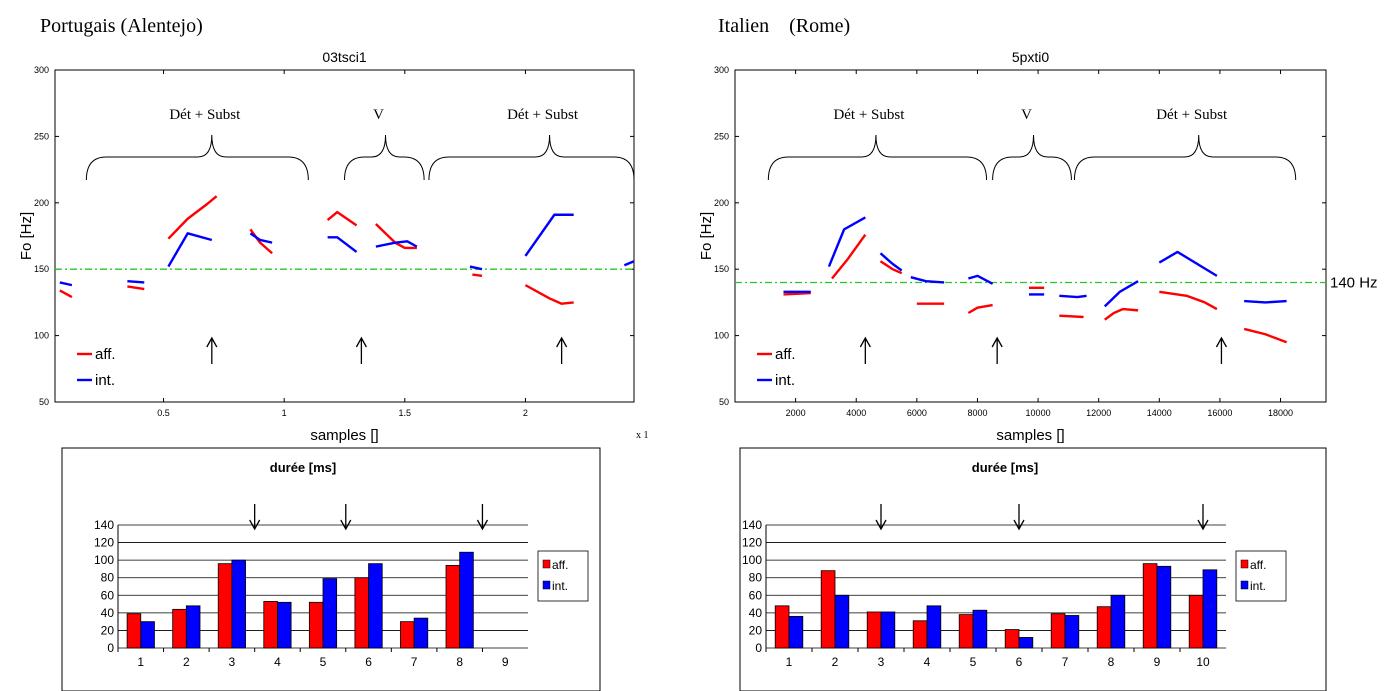 The image size is (1386, 691). Describe the element at coordinates (1354, 282) in the screenshot. I see `reference-label: 140 Hz` at that location.